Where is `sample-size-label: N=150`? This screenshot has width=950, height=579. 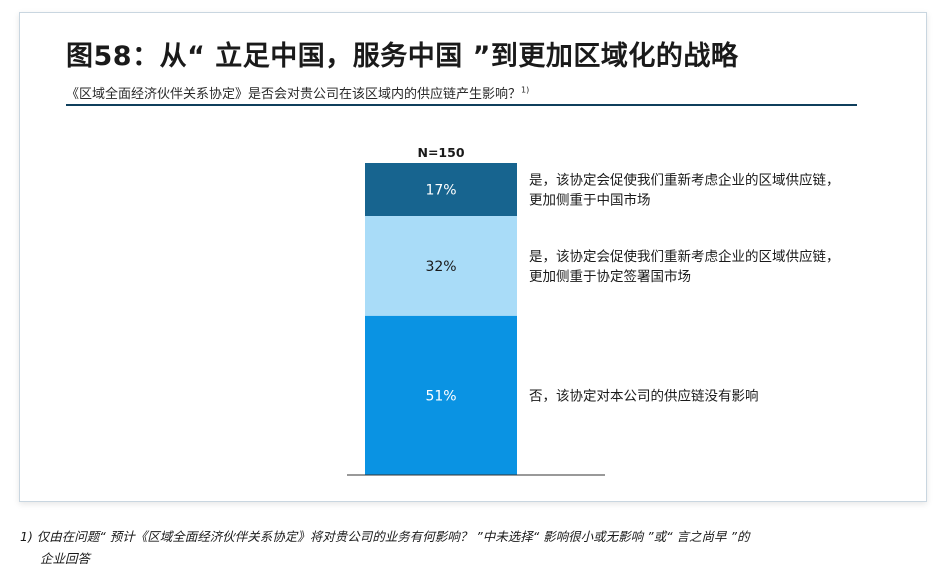
sample-size-label: N=150 is located at coordinates (440, 152).